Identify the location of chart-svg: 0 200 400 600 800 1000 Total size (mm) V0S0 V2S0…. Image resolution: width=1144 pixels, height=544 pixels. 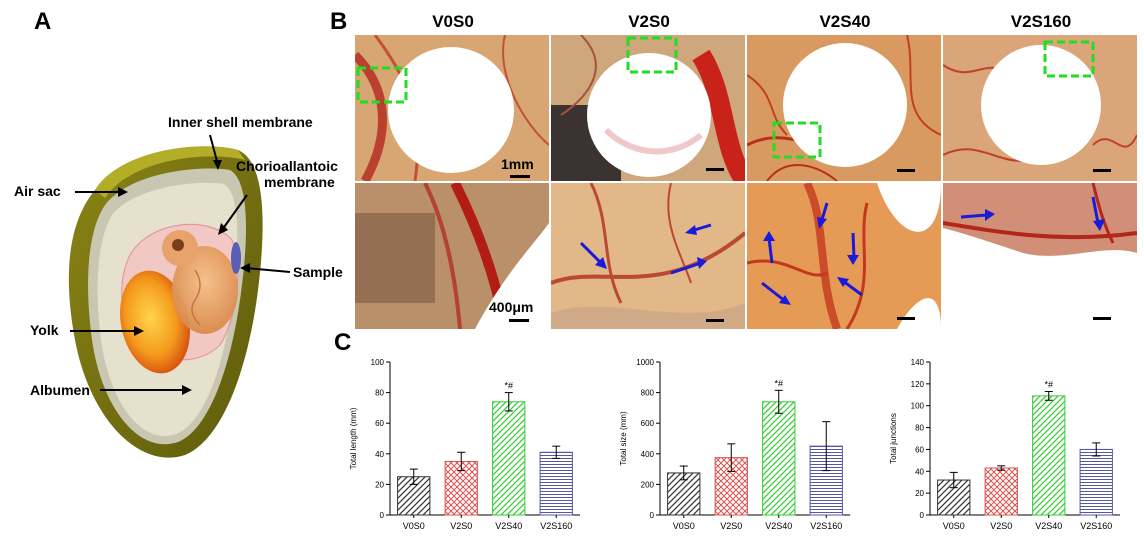
(734, 444).